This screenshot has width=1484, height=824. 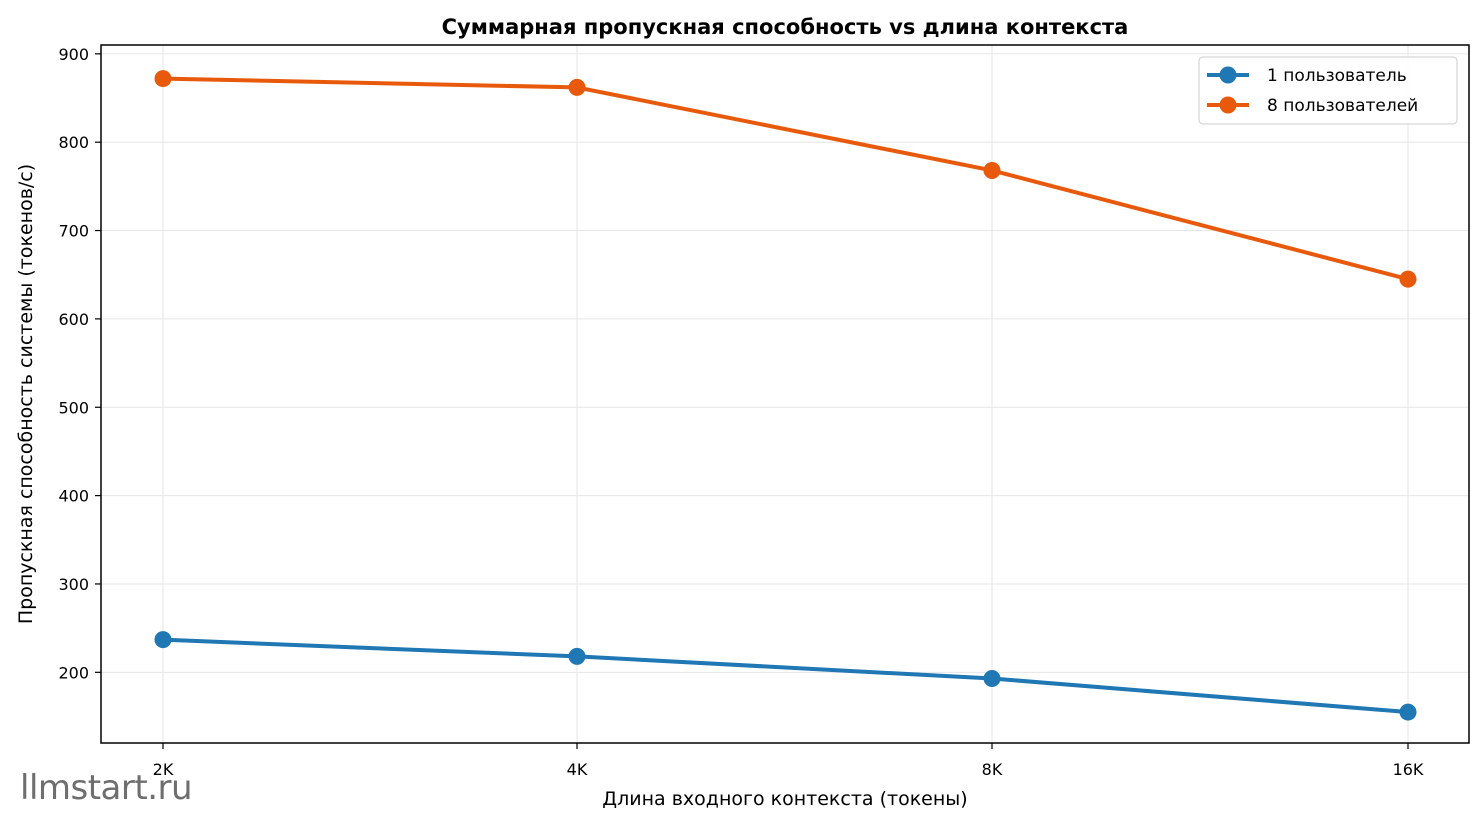 I want to click on legend-label: 1 пользователь, so click(x=1337, y=76).